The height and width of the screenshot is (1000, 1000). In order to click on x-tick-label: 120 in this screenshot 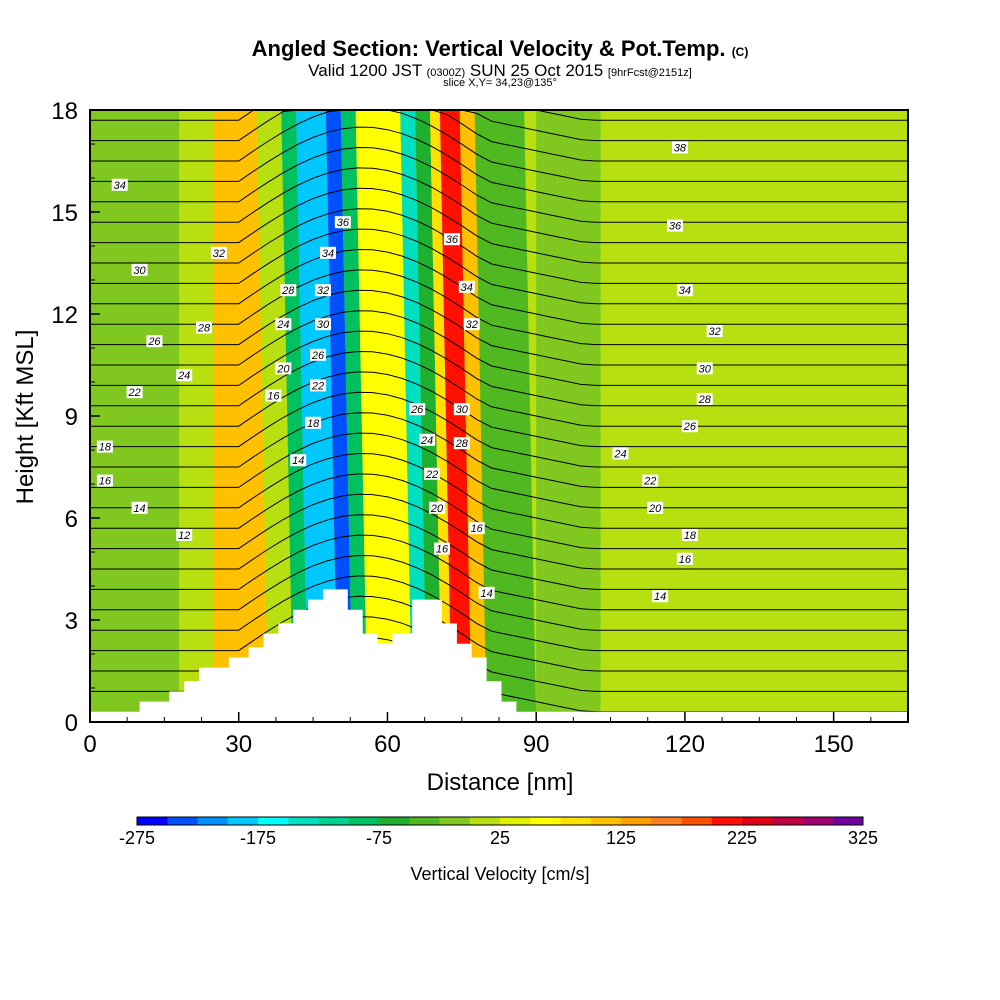, I will do `click(685, 744)`.